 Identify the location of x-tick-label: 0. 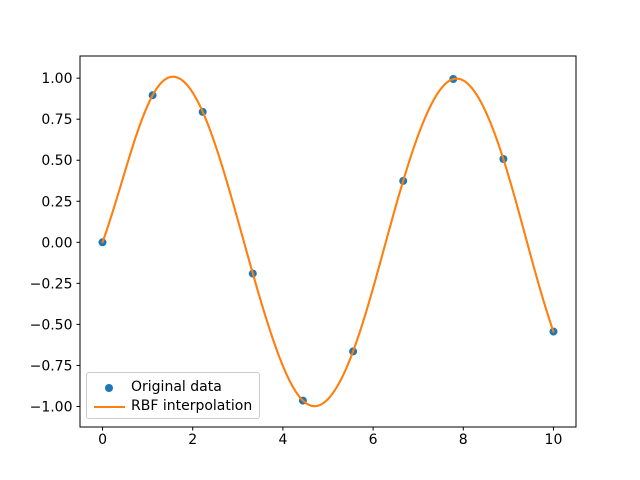
(102, 440).